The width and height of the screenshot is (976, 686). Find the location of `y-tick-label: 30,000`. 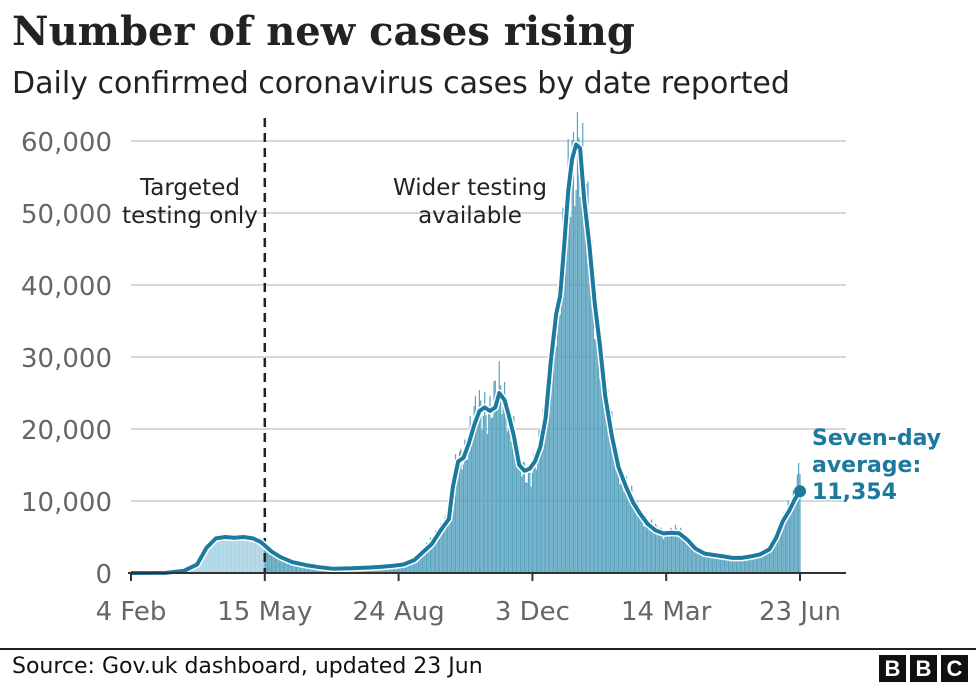

y-tick-label: 30,000 is located at coordinates (66, 359).